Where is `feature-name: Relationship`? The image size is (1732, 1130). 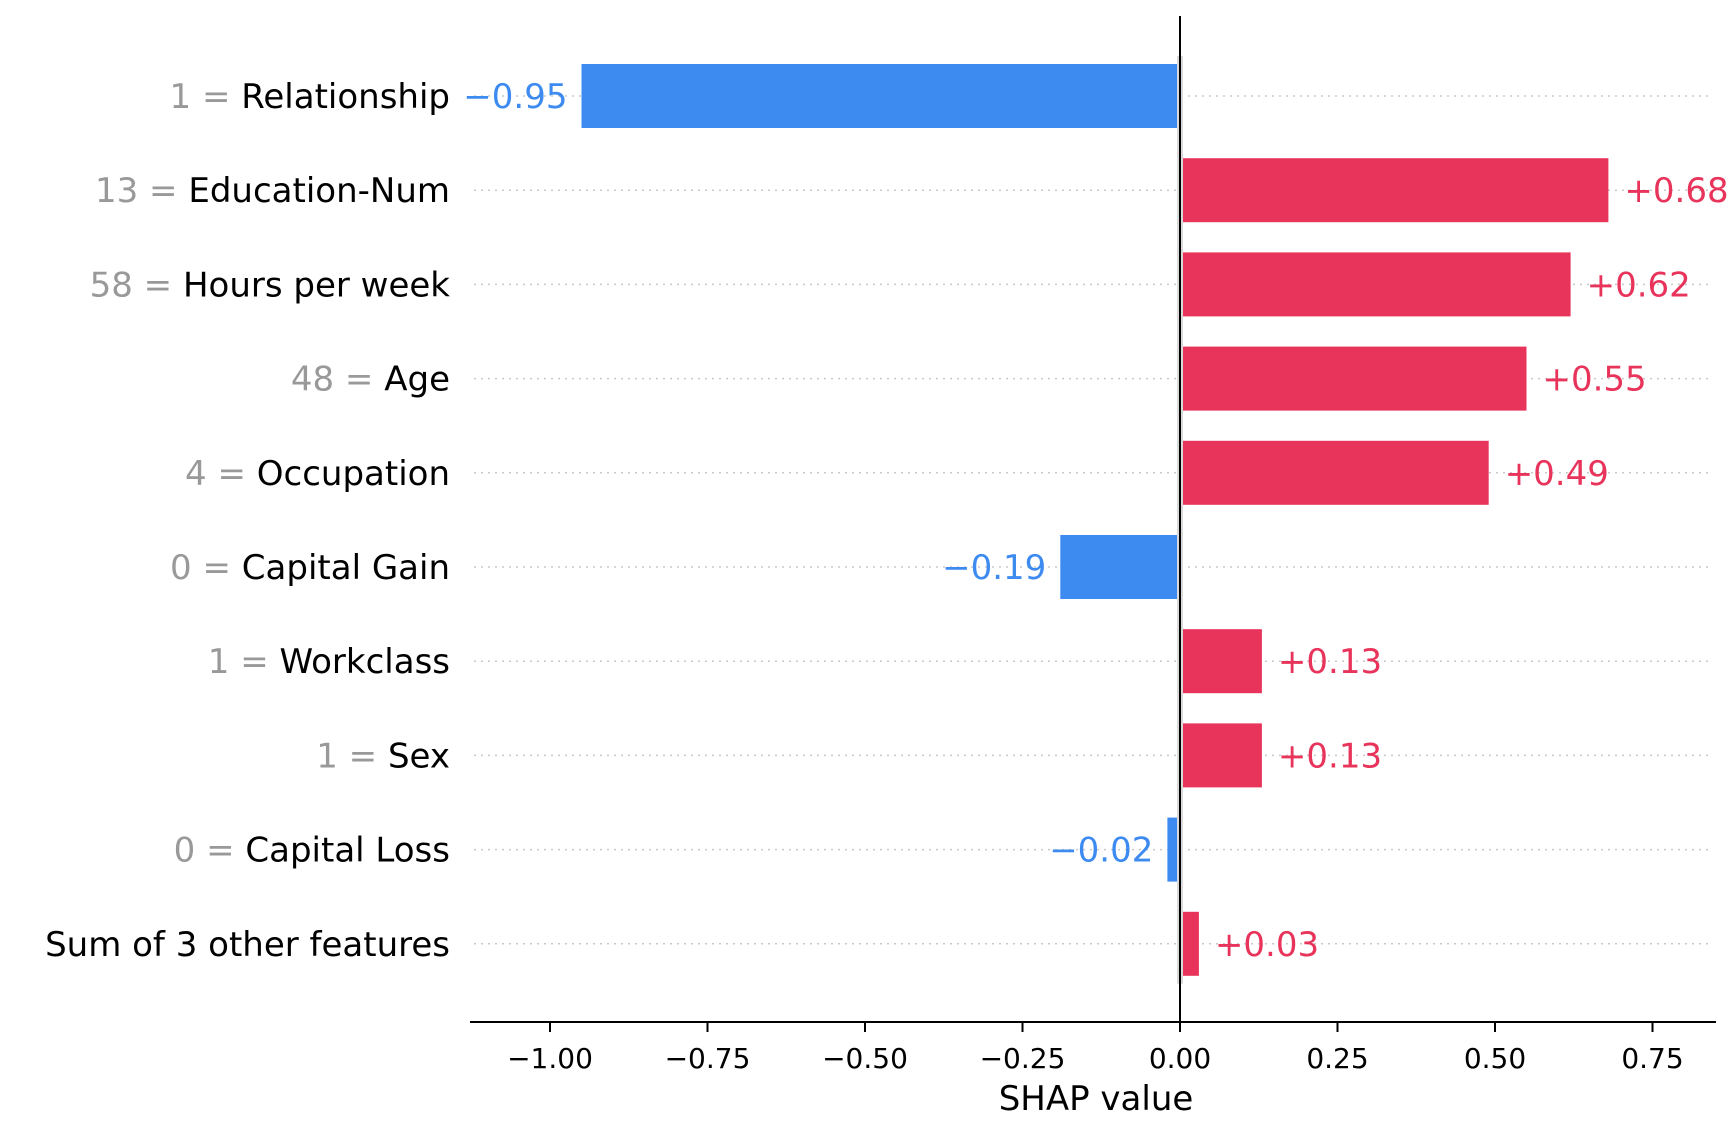 feature-name: Relationship is located at coordinates (345, 97).